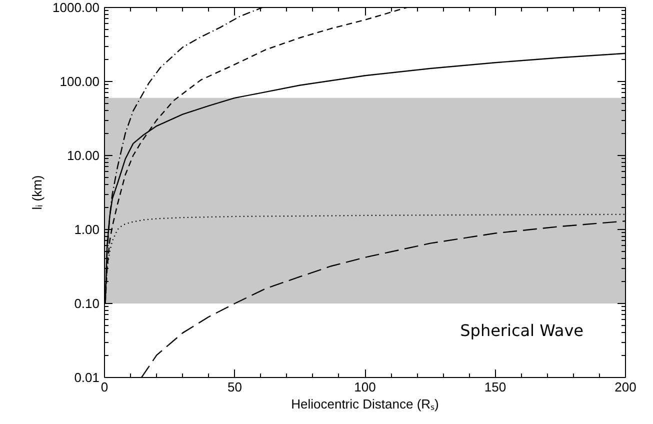 This screenshot has width=653, height=424. I want to click on x-tick-label: 50, so click(235, 387).